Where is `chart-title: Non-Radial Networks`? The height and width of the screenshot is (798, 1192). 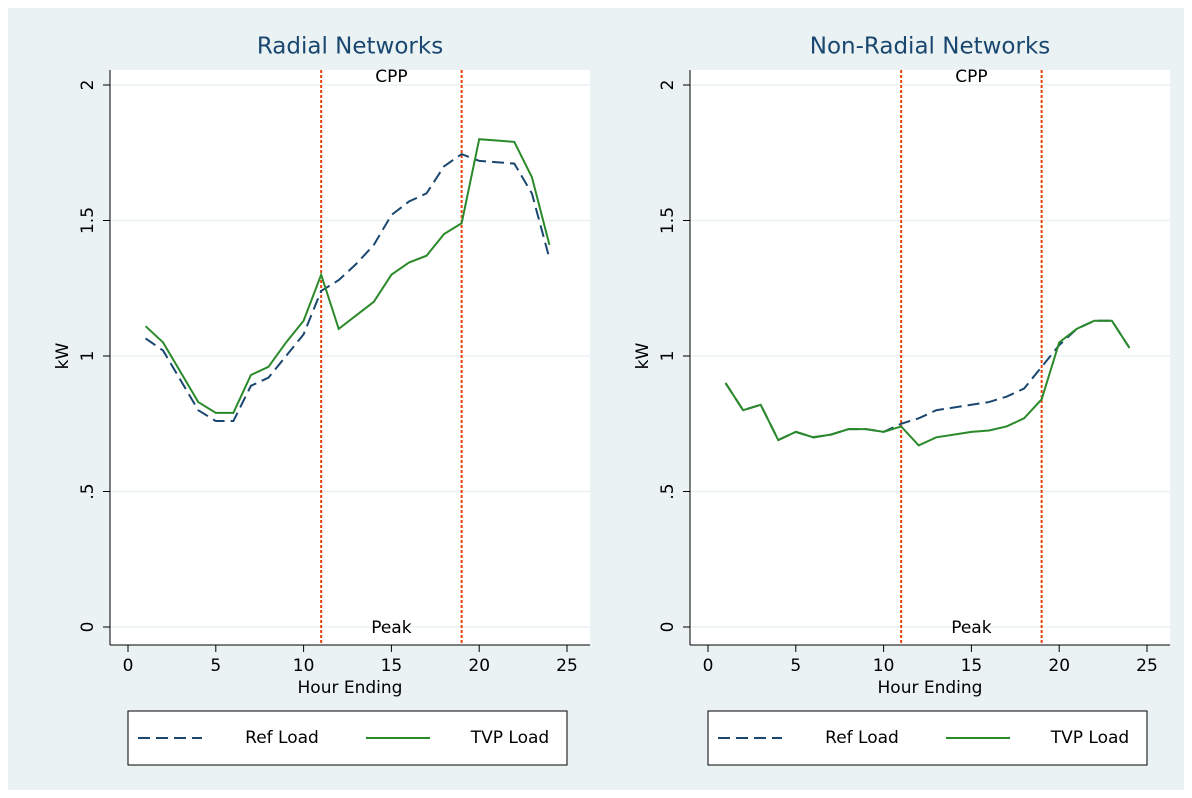 chart-title: Non-Radial Networks is located at coordinates (930, 47).